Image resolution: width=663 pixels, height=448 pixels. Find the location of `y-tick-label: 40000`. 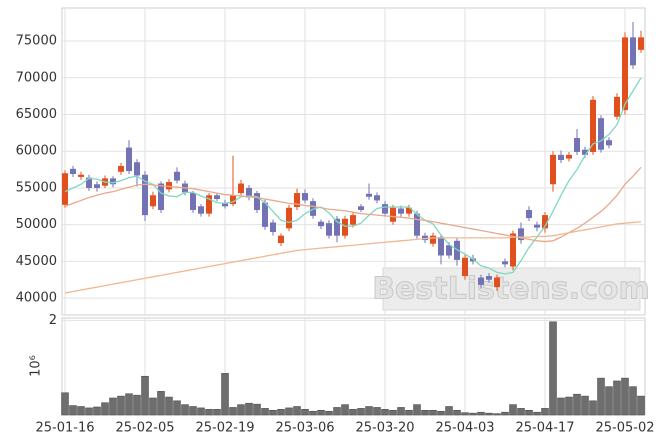

y-tick-label: 40000 is located at coordinates (36, 298).